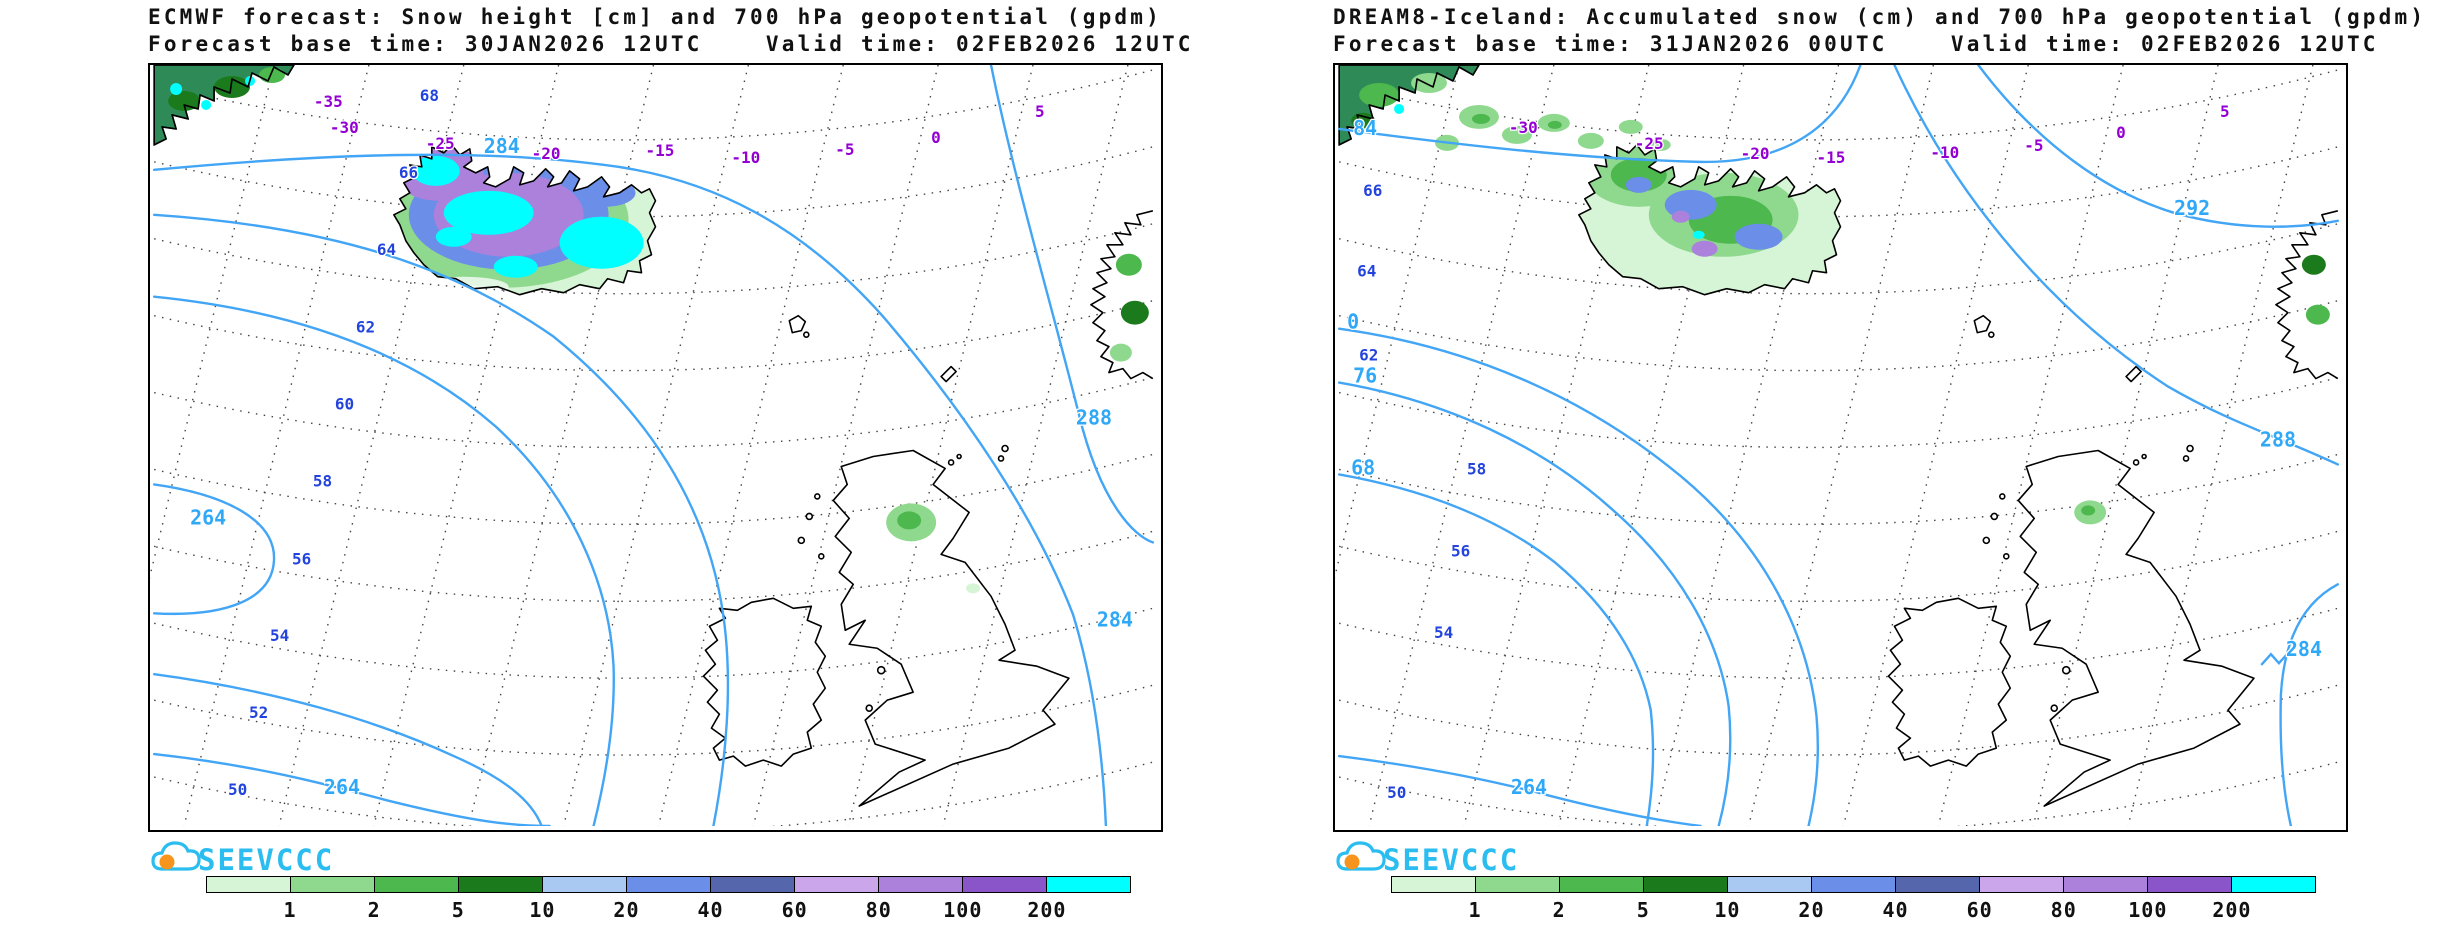  I want to click on latitude-label: 60, so click(344, 404).